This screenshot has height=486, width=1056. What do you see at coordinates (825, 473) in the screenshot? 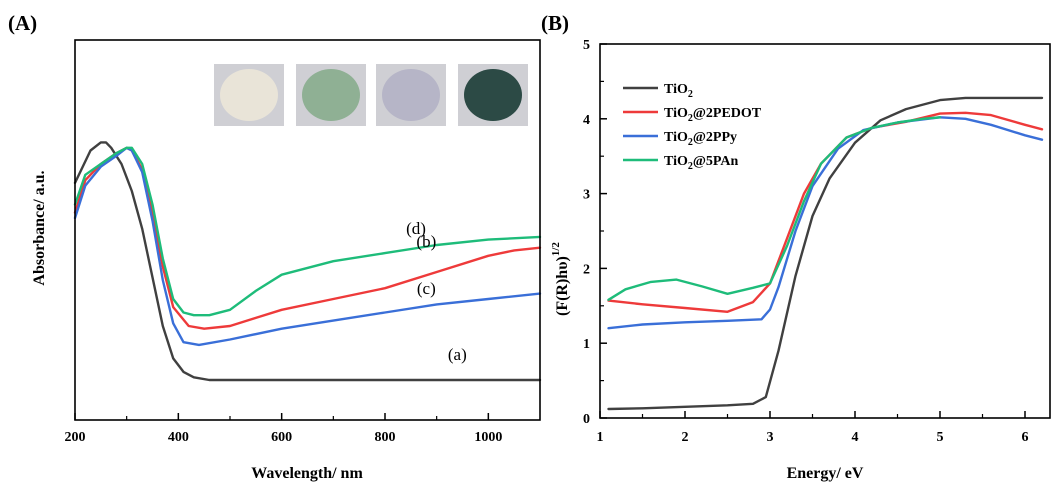
I see `panel-b-x-axis-label: Energy/ eV` at bounding box center [825, 473].